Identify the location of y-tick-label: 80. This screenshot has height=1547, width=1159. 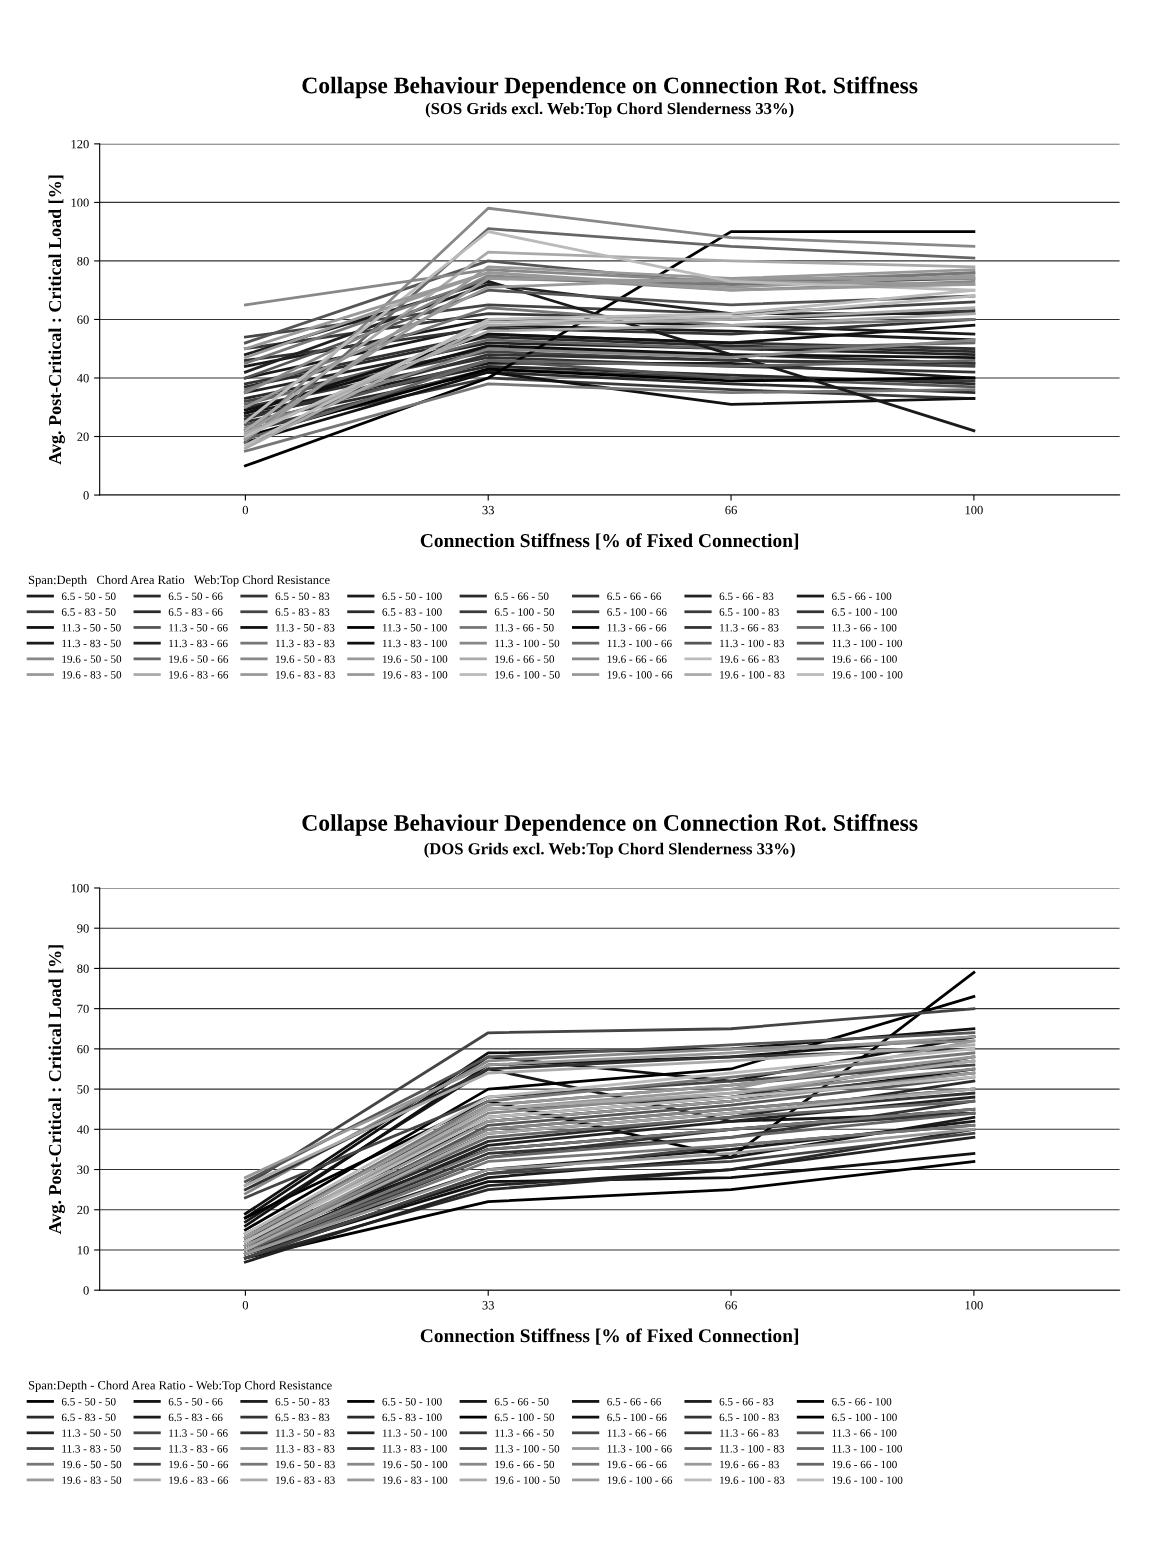
(83, 261).